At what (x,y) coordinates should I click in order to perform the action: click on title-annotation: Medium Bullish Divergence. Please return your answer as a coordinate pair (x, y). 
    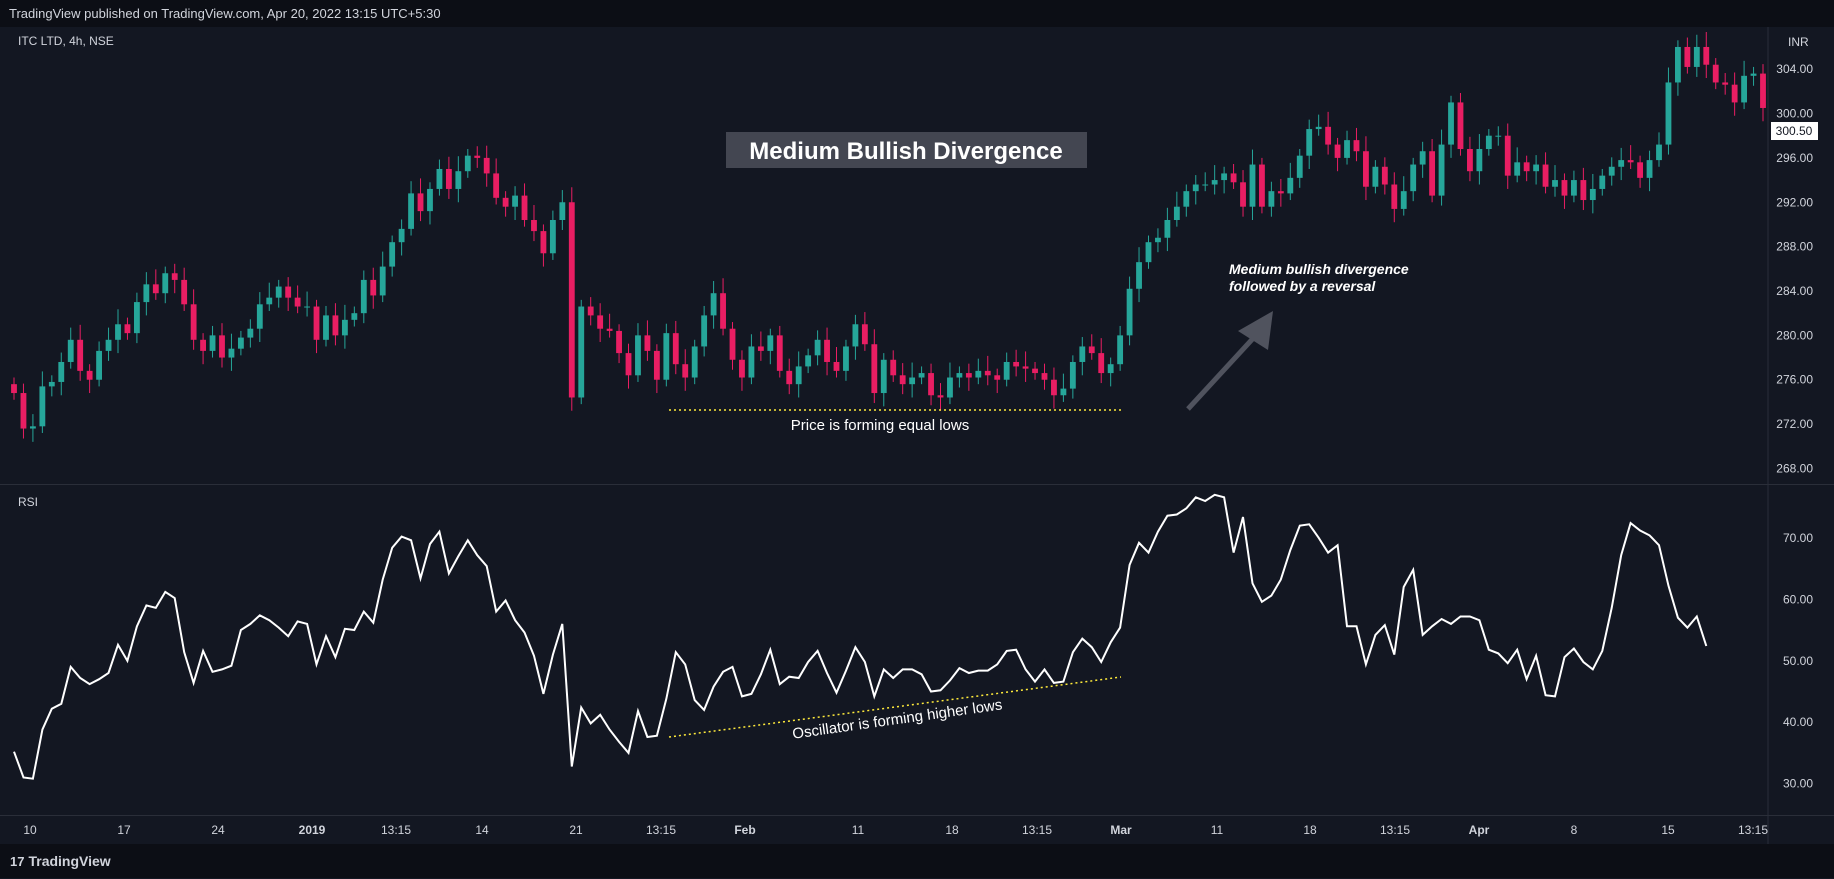
    Looking at the image, I should click on (906, 150).